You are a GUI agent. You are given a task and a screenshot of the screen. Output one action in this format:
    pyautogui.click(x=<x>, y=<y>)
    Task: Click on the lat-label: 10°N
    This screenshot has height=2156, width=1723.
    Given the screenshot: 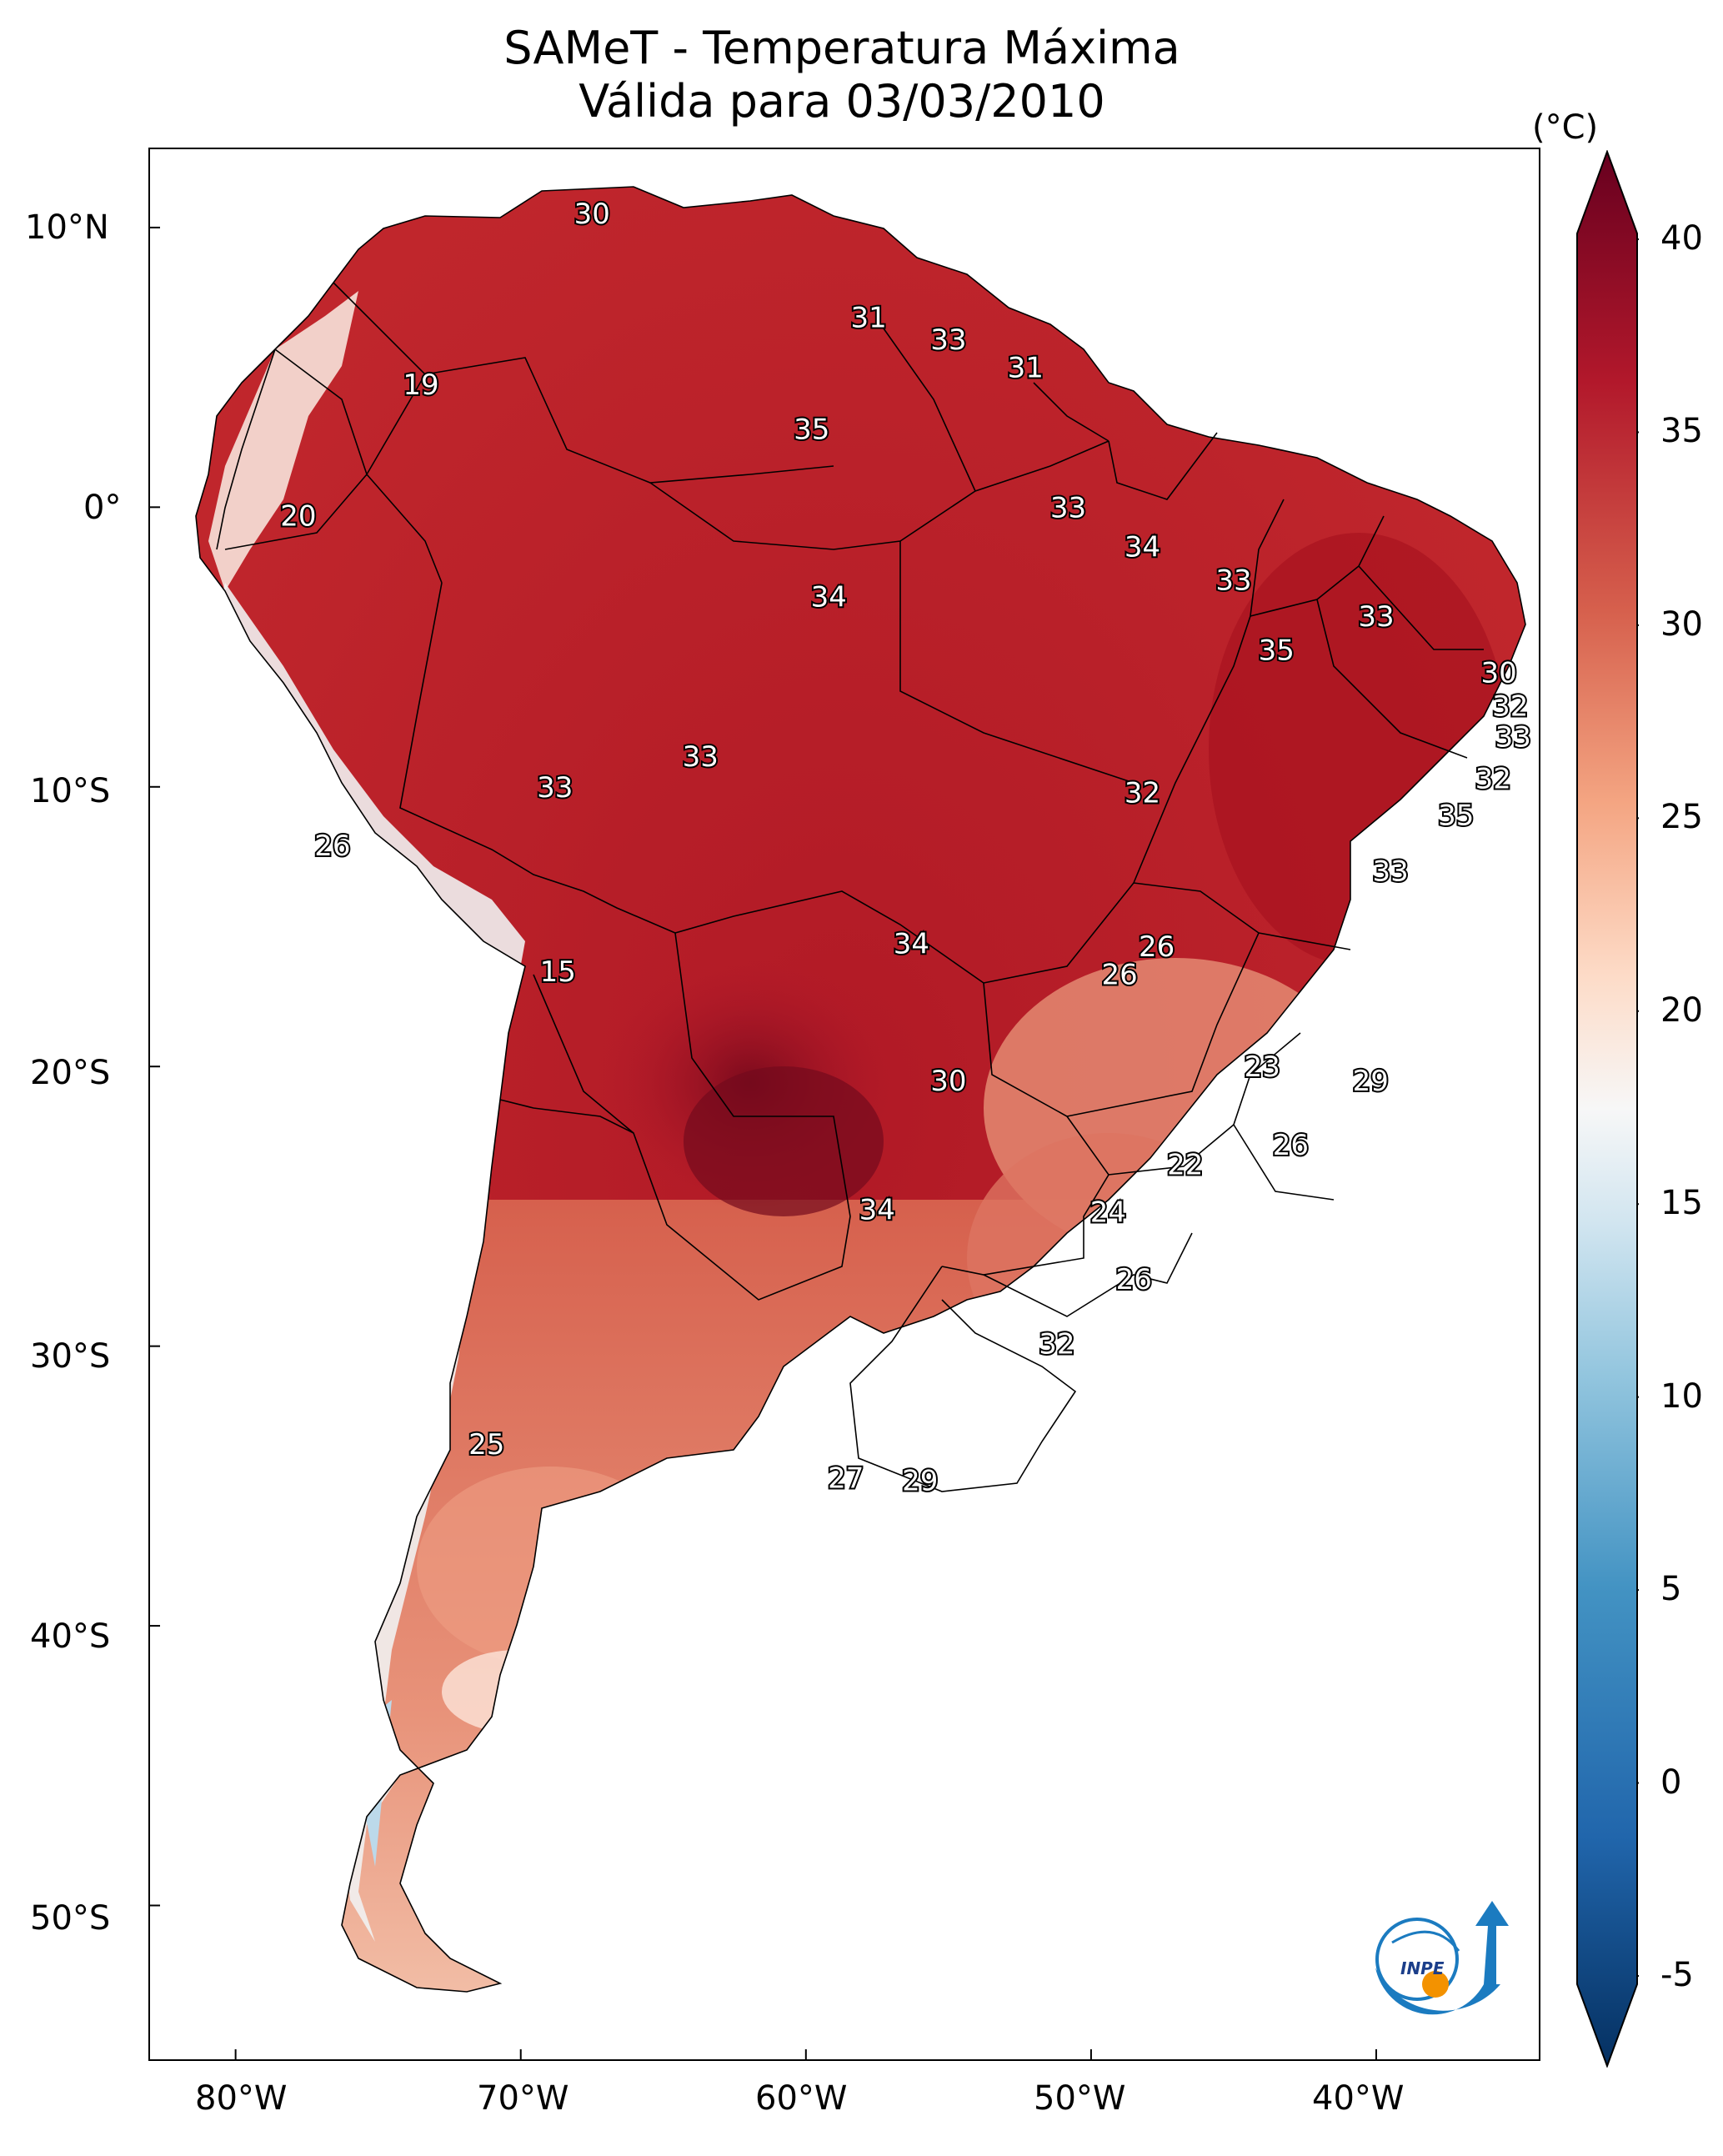 What is the action you would take?
    pyautogui.click(x=67, y=228)
    